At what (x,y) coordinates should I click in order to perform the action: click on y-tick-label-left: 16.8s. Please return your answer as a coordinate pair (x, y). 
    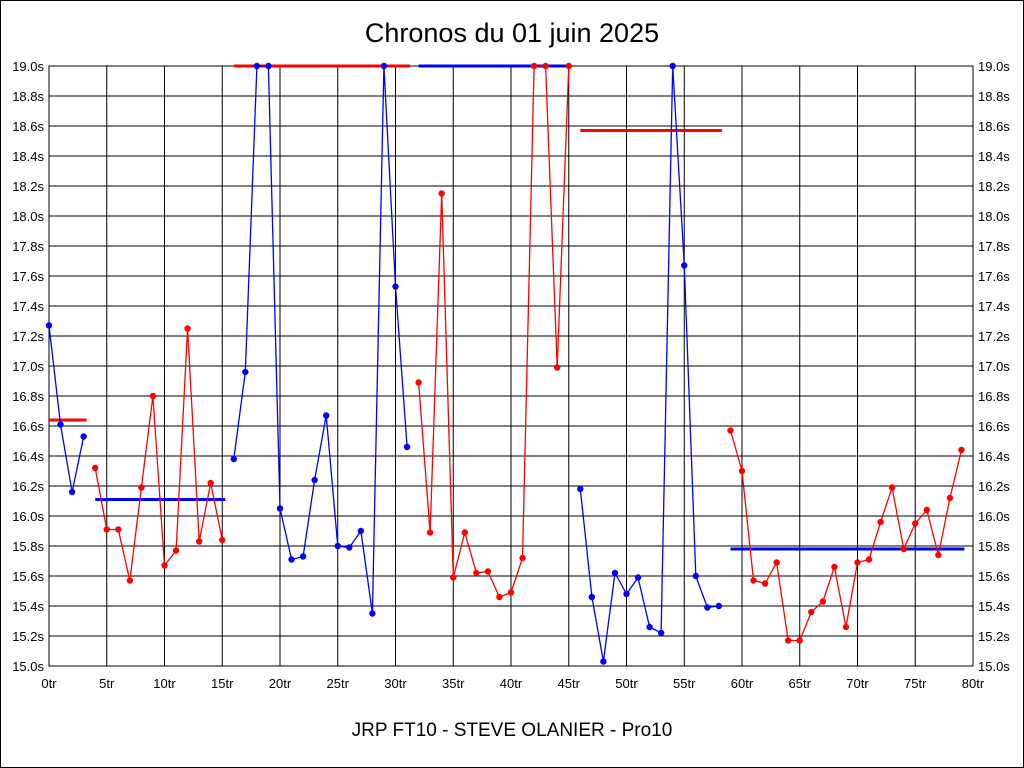
    Looking at the image, I should click on (28, 396).